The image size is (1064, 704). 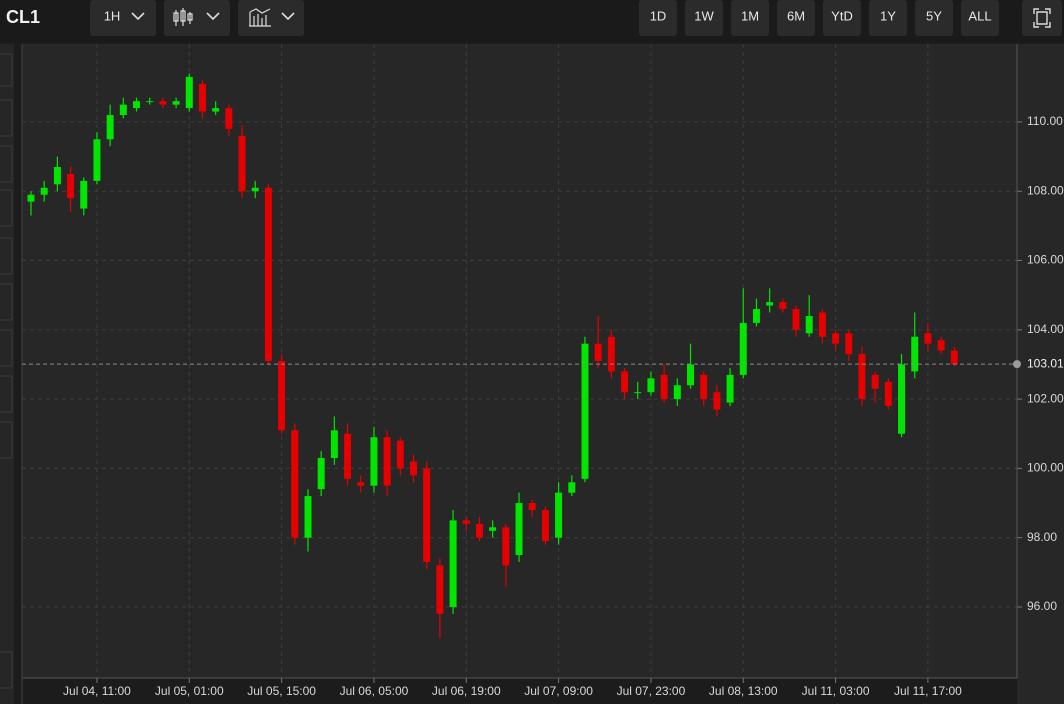 I want to click on range-button: 1Y, so click(x=888, y=18).